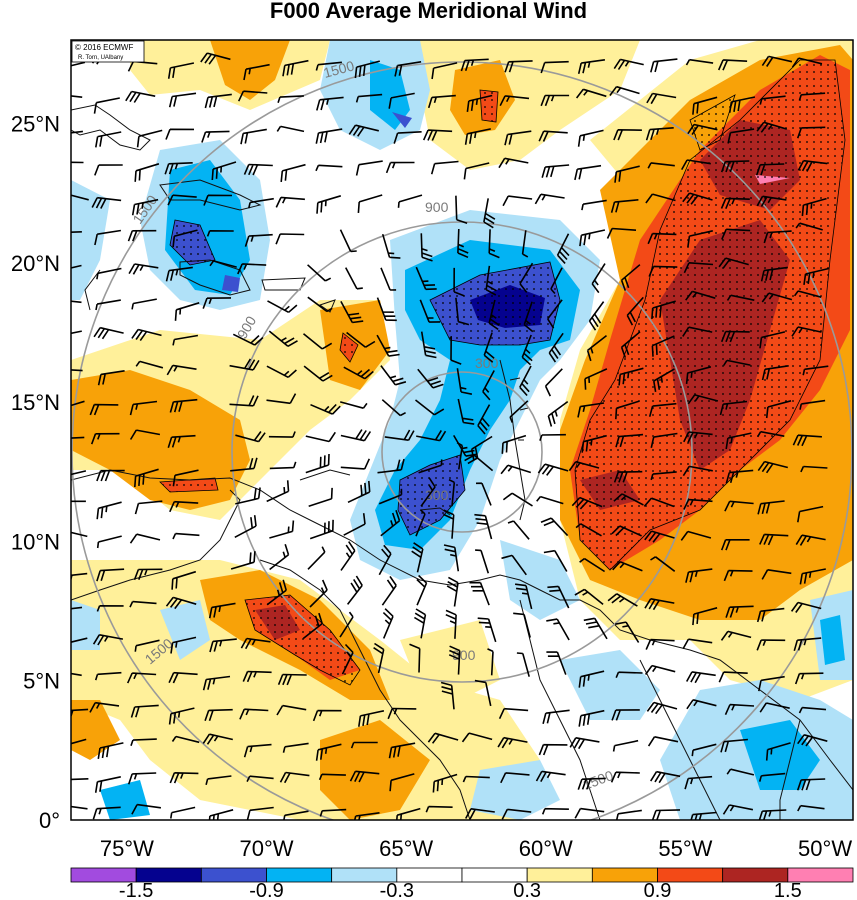 This screenshot has width=857, height=900. I want to click on credit-line-2: R. Torn, UAlbany, so click(100, 58).